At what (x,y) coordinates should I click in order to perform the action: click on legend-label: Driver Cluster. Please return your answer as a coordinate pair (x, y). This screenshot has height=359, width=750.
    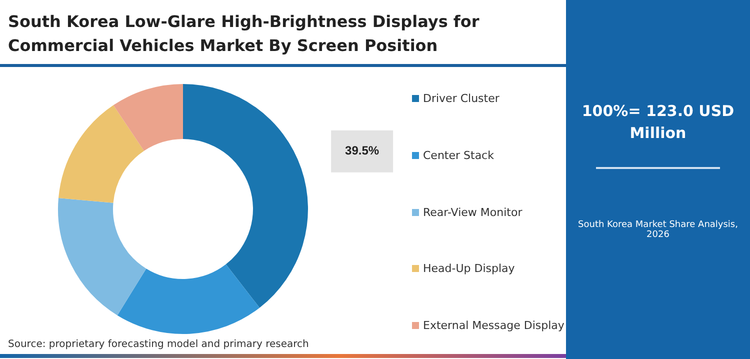
    Looking at the image, I should click on (461, 98).